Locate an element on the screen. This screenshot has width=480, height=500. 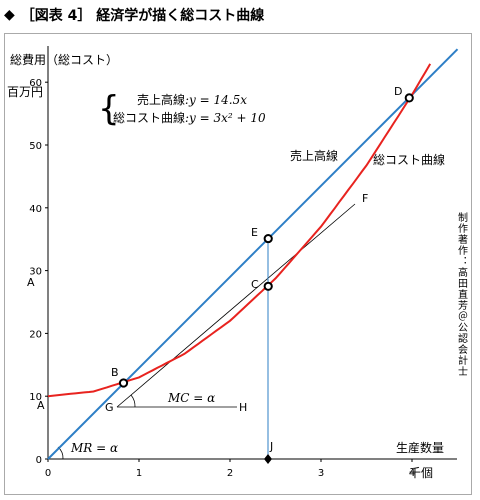
y-tick-label: 20 is located at coordinates (35, 334).